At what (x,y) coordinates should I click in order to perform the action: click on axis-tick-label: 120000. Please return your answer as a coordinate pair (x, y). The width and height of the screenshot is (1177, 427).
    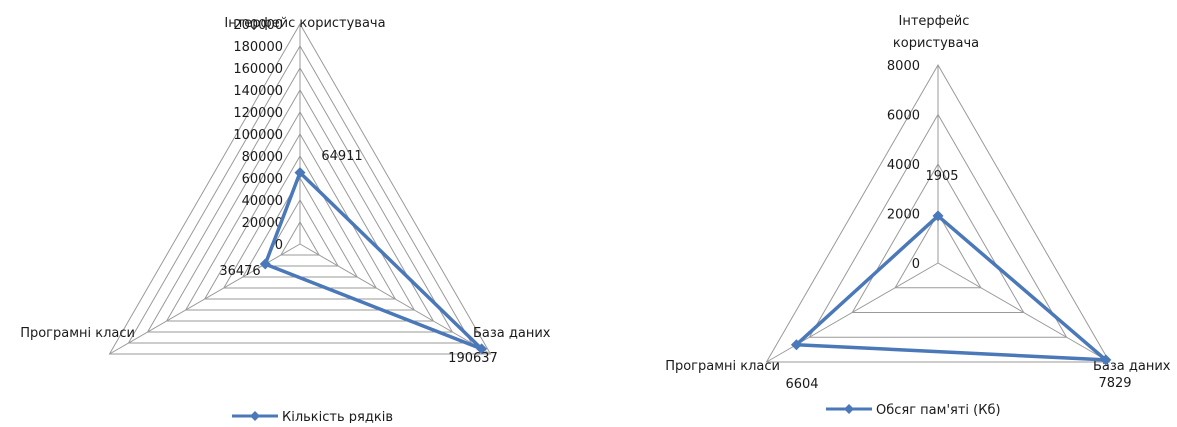
    Looking at the image, I should click on (258, 113).